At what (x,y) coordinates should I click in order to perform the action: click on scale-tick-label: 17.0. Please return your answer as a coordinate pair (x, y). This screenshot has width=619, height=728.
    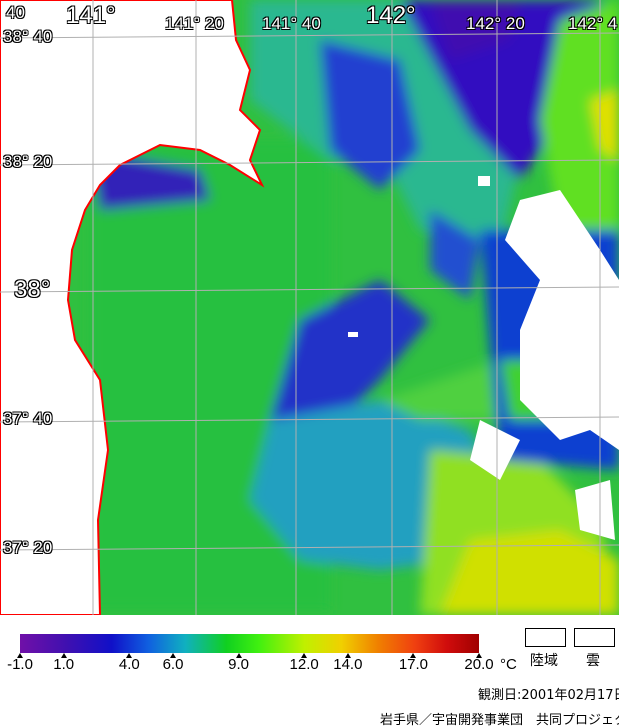
    Looking at the image, I should click on (413, 664).